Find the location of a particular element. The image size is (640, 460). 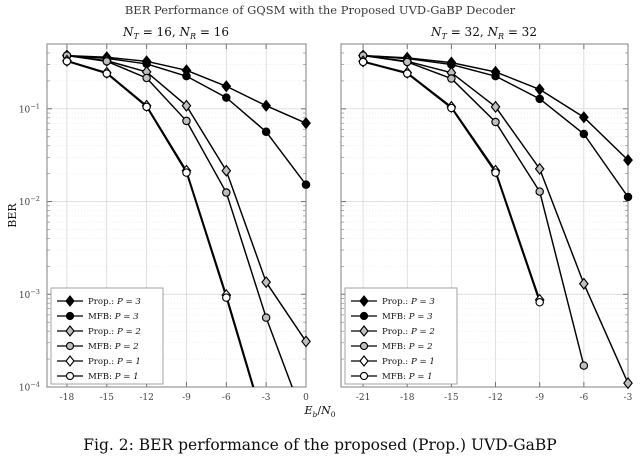

y-tick-label: 10⁻¹ is located at coordinates (29, 108).